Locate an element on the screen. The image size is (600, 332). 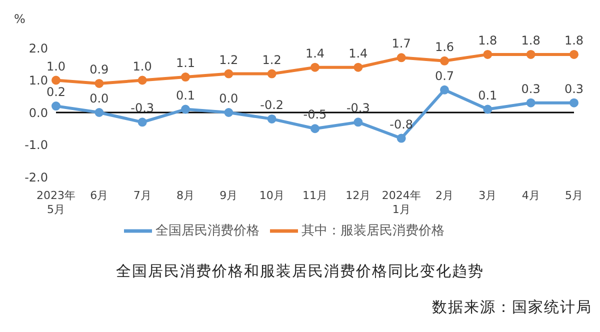
data-label: -0.2 is located at coordinates (272, 105).